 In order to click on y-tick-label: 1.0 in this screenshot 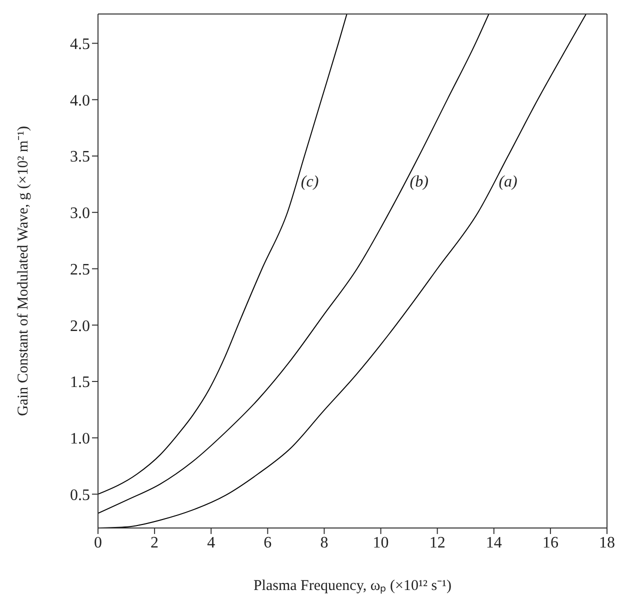, I will do `click(80, 439)`.